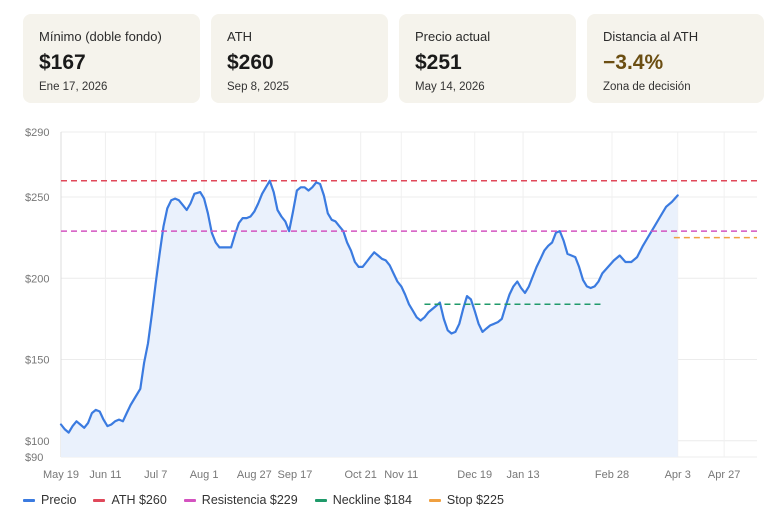 This screenshot has width=774, height=514. Describe the element at coordinates (475, 500) in the screenshot. I see `legend-label: Stop $225` at that location.